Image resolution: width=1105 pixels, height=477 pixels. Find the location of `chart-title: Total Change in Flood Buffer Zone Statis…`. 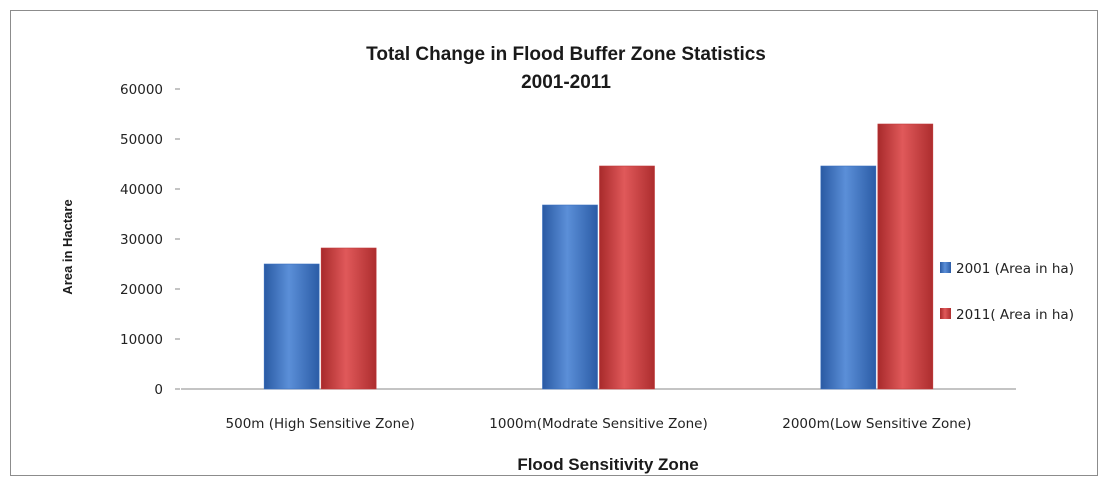

chart-title: Total Change in Flood Buffer Zone Statis… is located at coordinates (566, 54).